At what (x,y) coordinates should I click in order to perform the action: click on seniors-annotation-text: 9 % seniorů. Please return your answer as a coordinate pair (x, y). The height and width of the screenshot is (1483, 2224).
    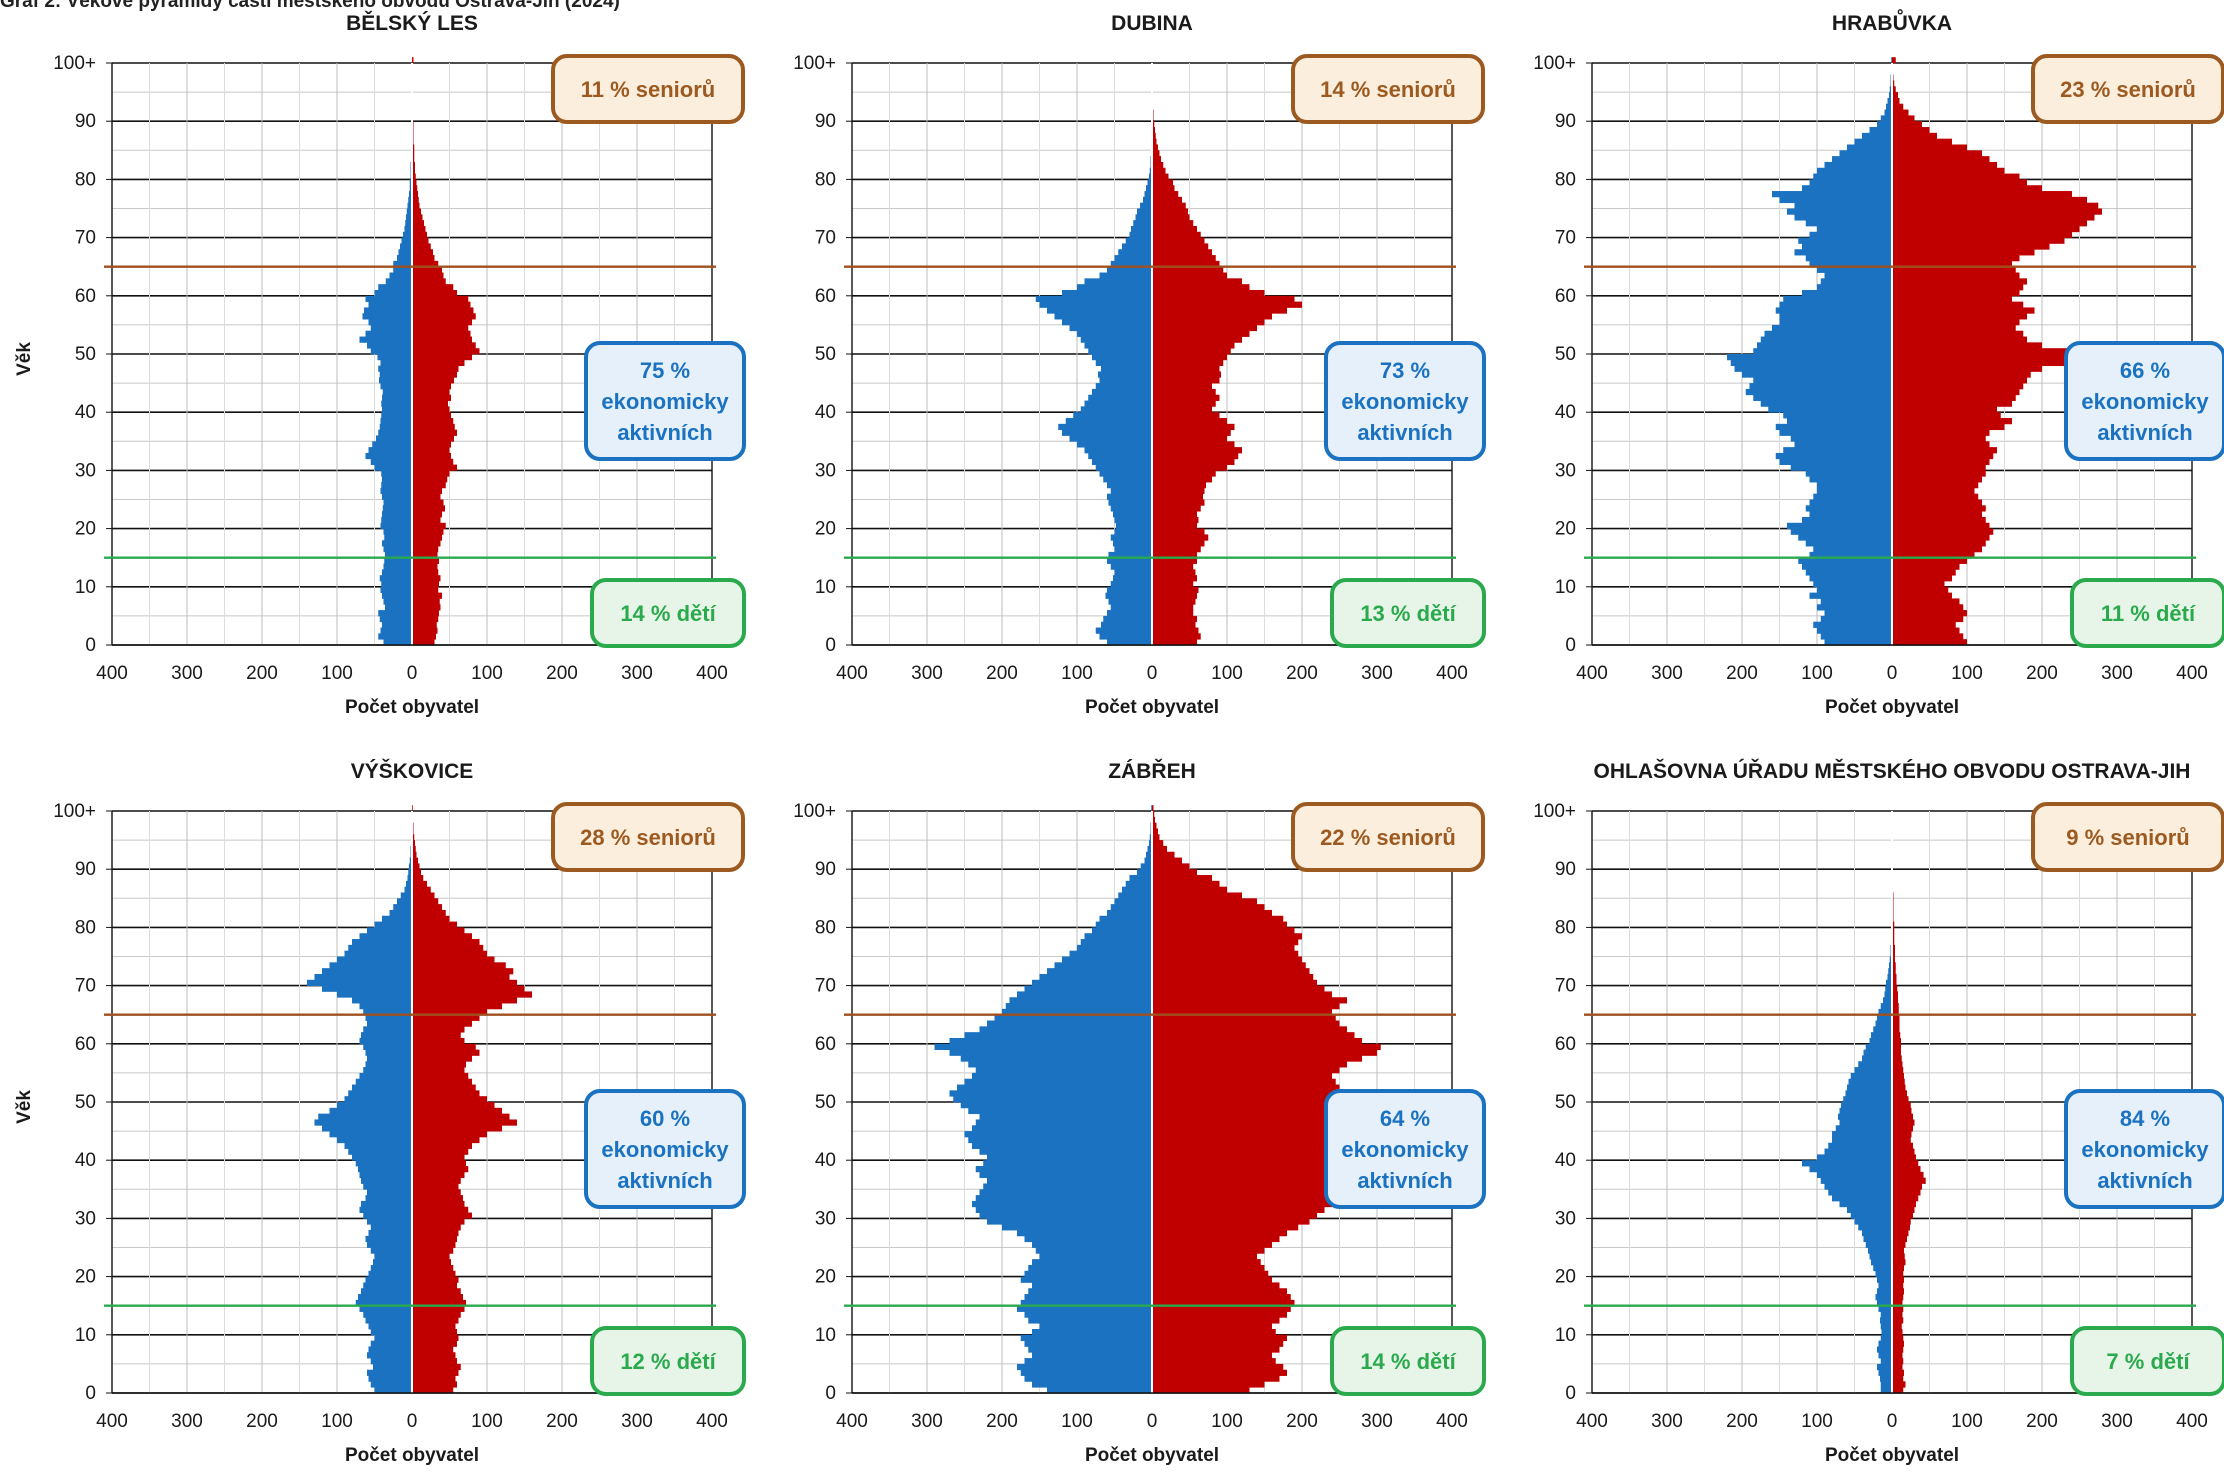
    Looking at the image, I should click on (2127, 837).